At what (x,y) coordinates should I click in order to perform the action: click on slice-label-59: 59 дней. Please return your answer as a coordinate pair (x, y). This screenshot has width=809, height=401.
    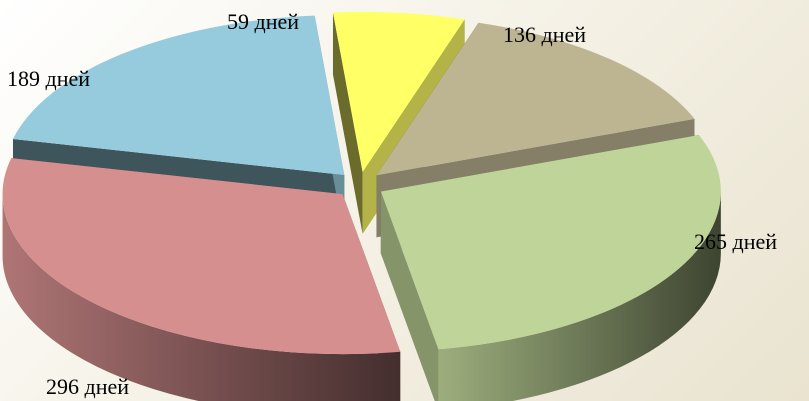
    Looking at the image, I should click on (263, 21).